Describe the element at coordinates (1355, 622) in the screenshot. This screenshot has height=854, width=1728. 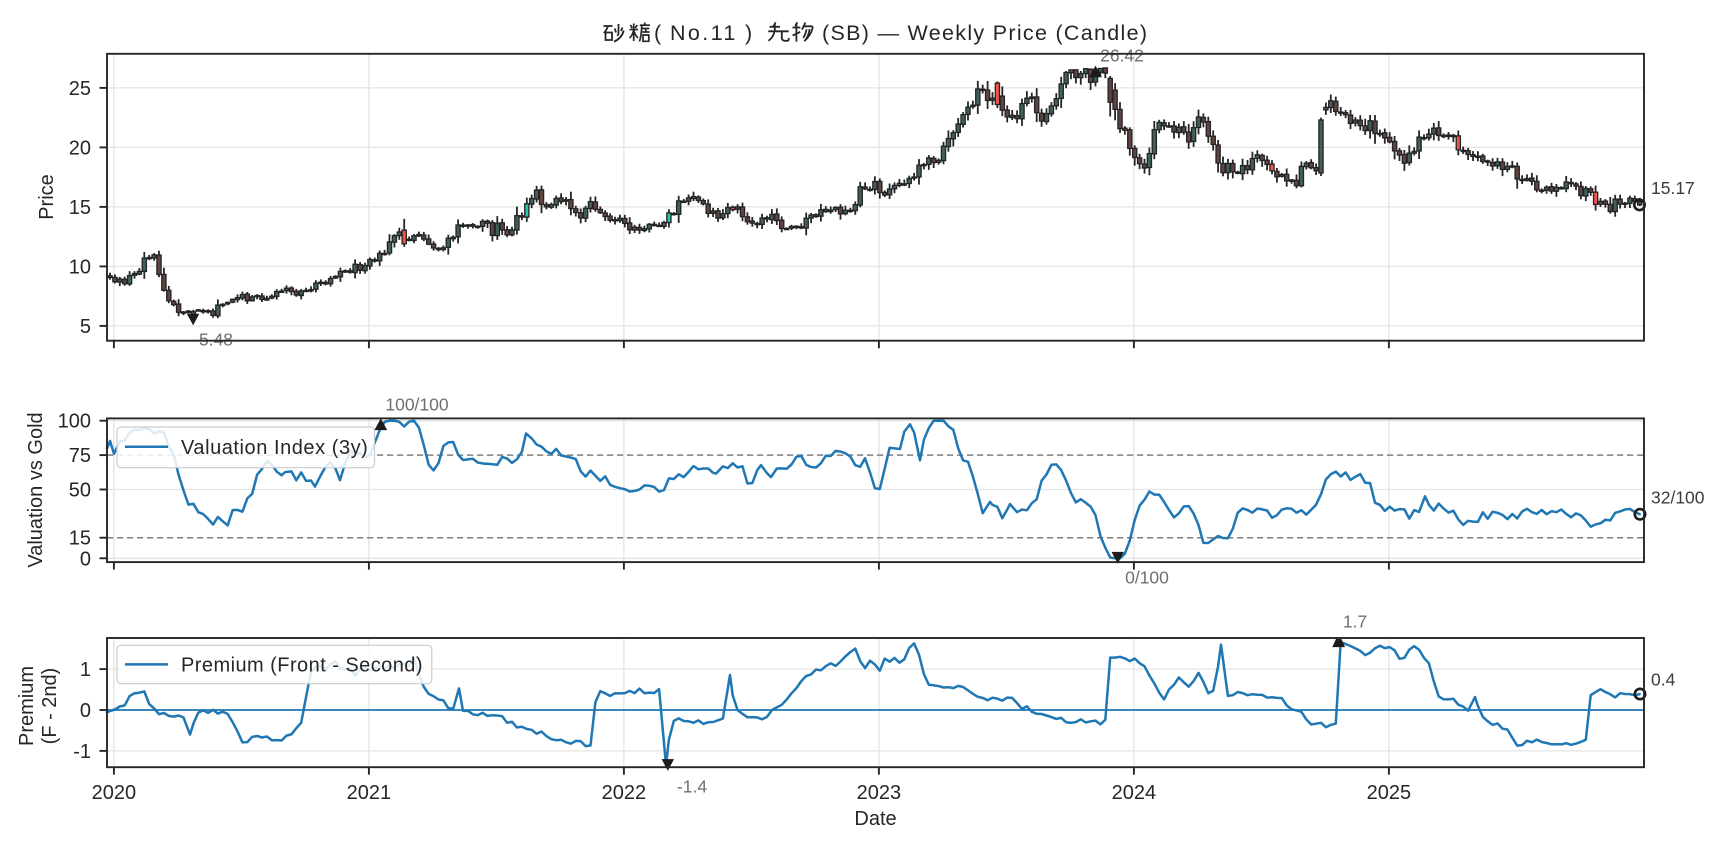
I see `svg-text: 1.7` at that location.